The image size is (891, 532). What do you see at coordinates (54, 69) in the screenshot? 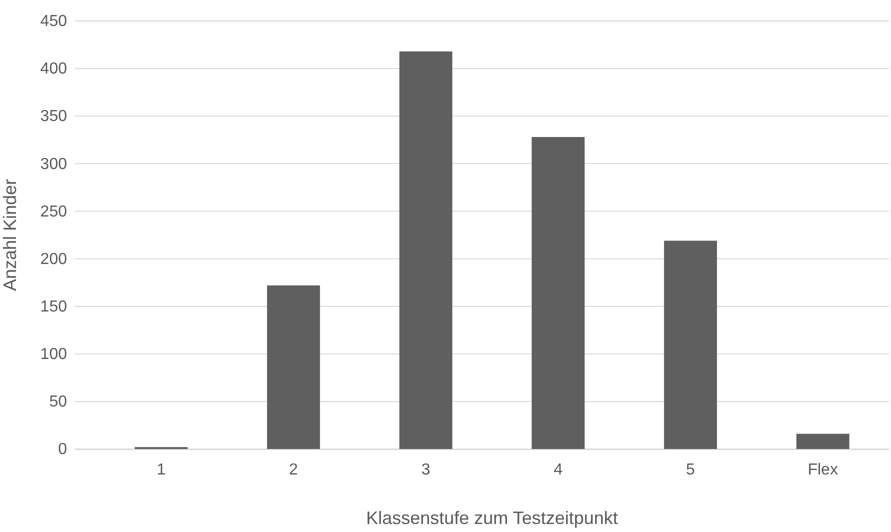
I see `y-tick-label: 400` at bounding box center [54, 69].